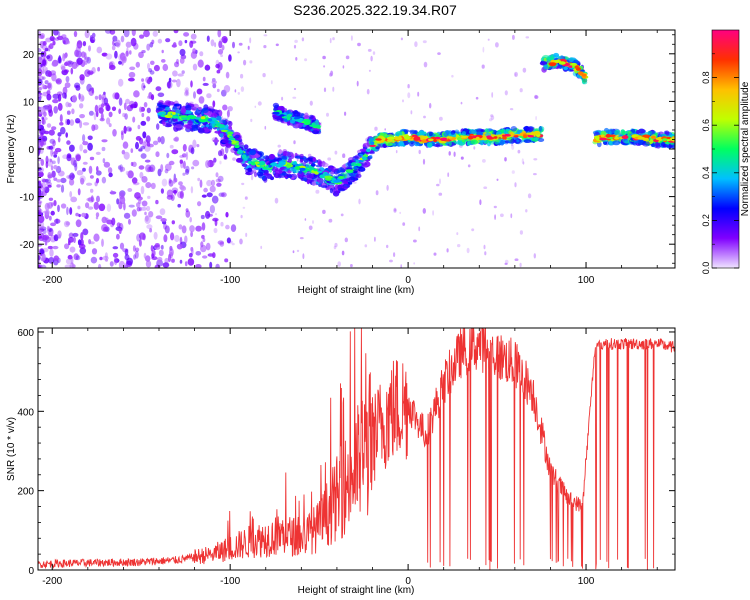  I want to click on y-tick-label: 200, so click(25, 492).